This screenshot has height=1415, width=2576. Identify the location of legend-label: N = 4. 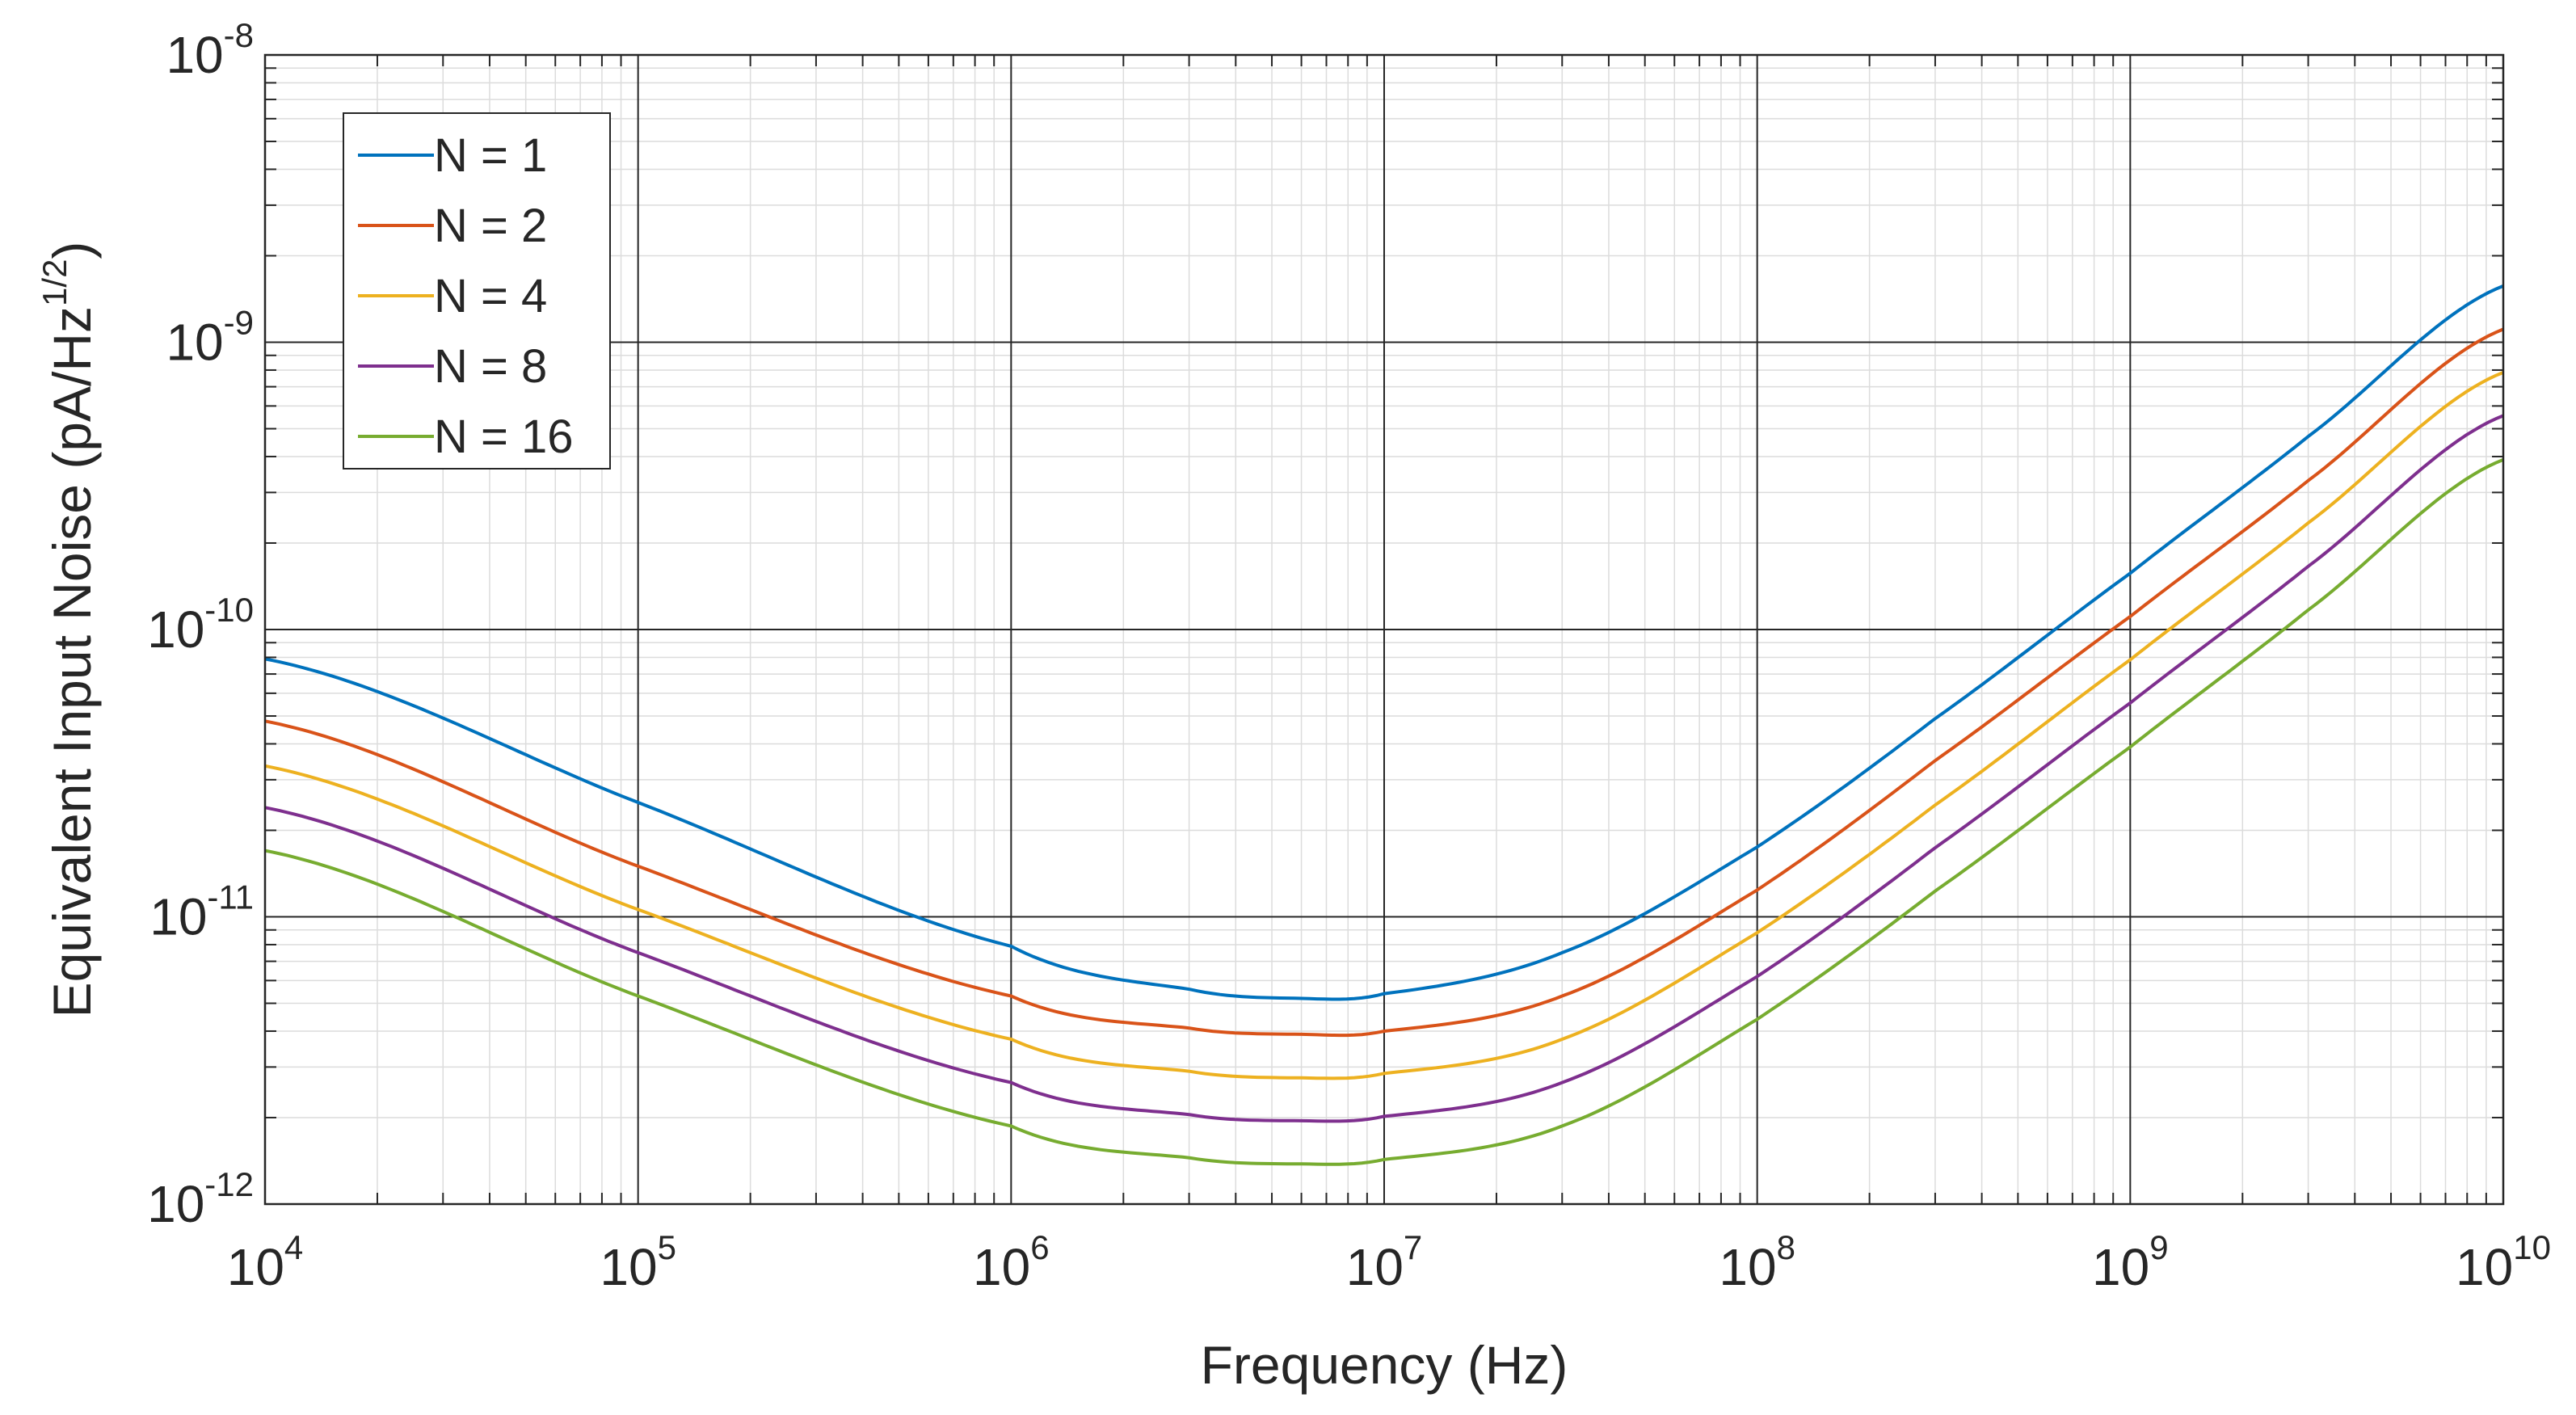
(490, 296).